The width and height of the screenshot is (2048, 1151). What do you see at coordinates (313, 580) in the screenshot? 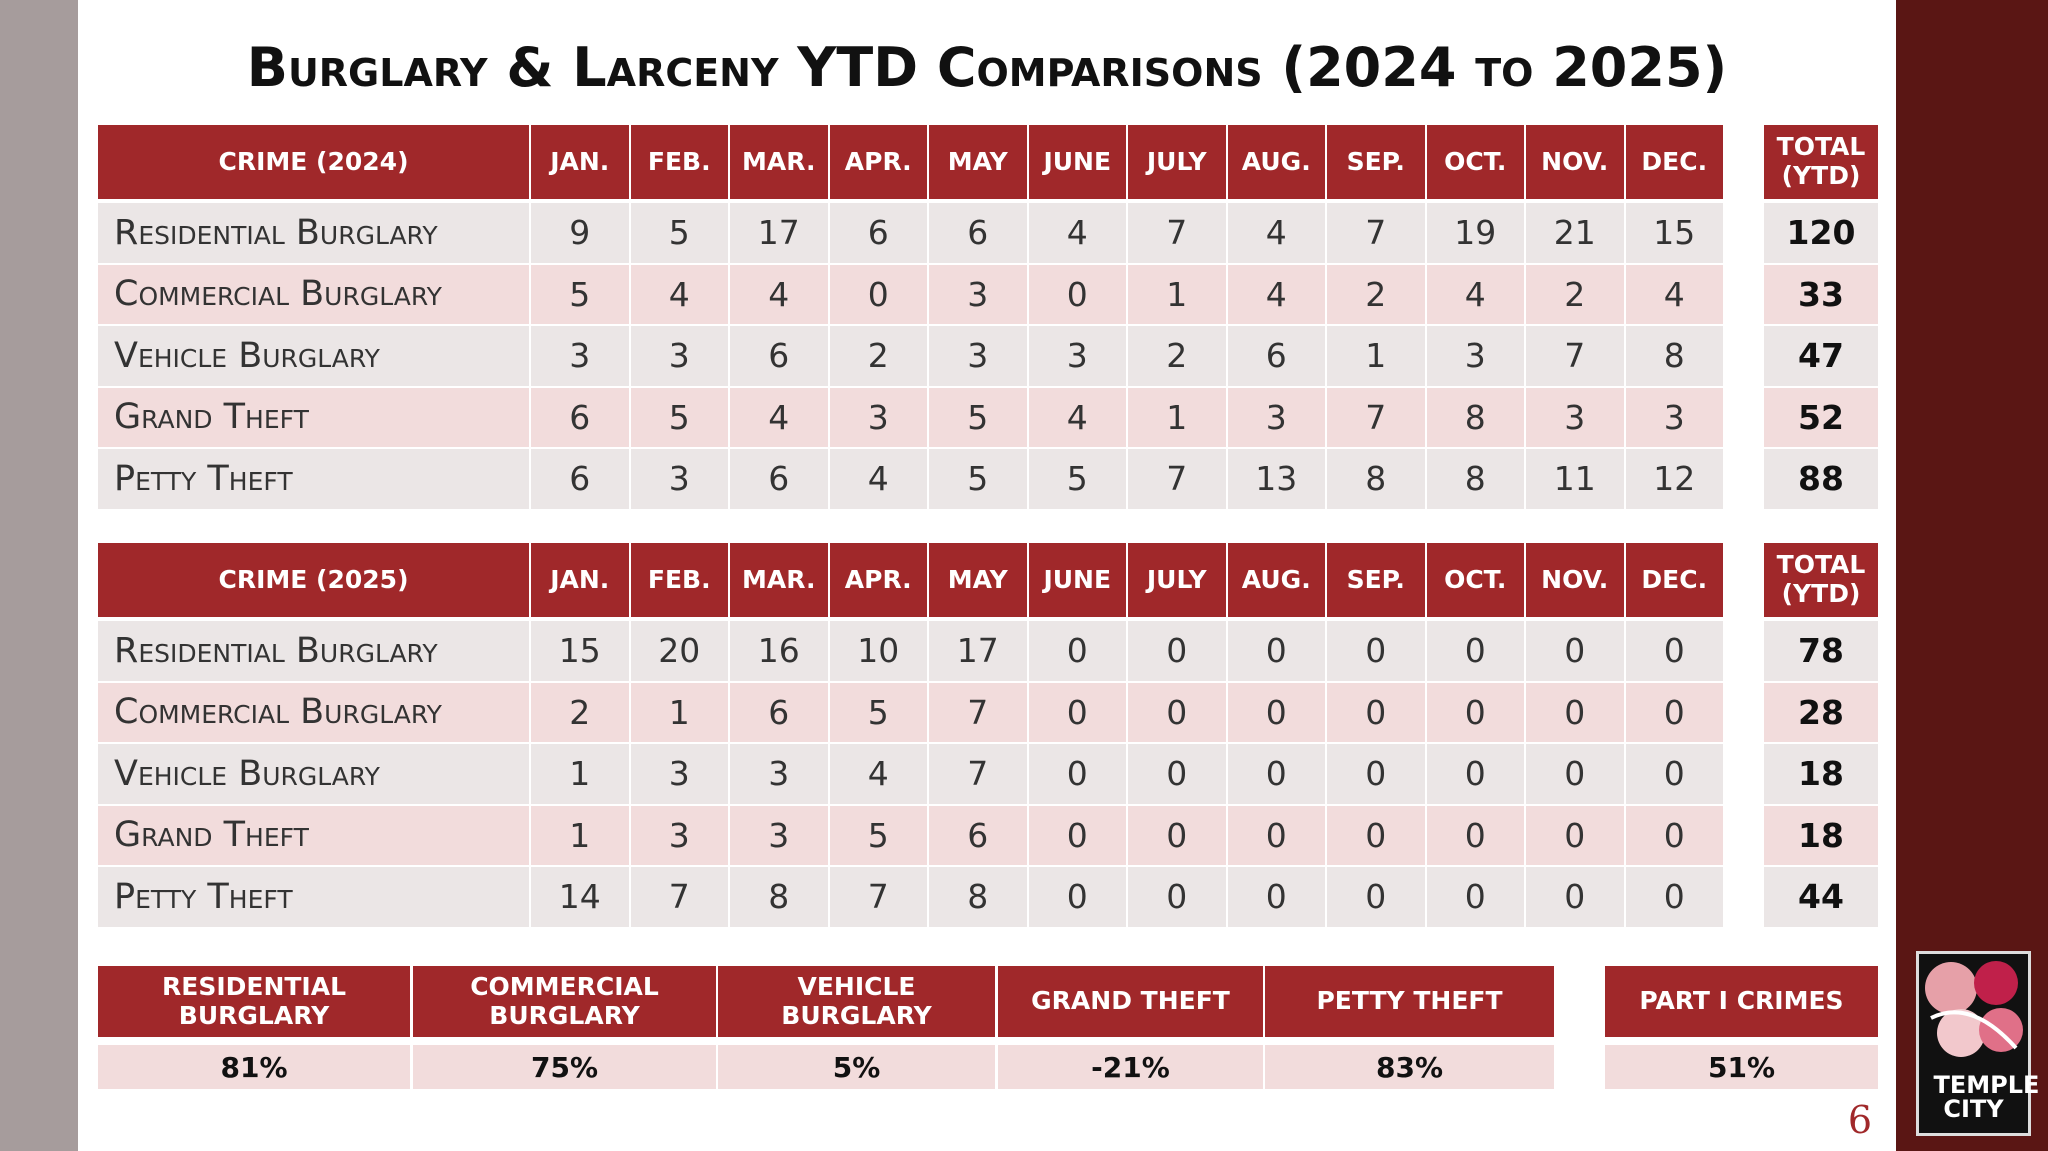
I see `header-cell: CRIME (2025)` at bounding box center [313, 580].